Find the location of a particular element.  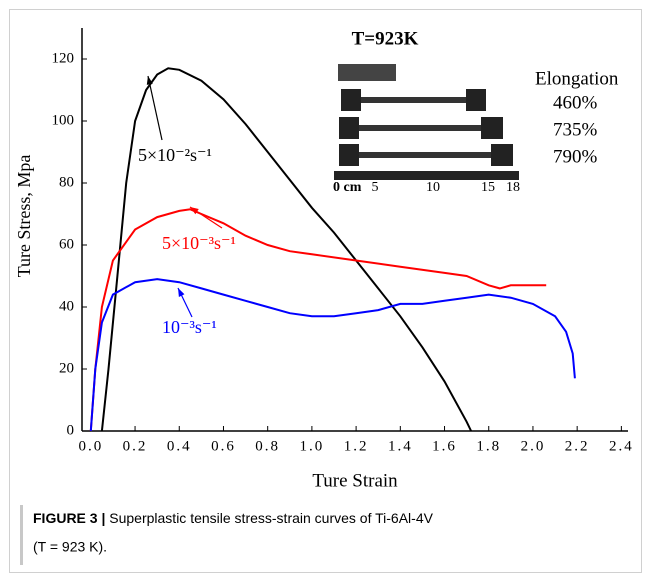

annotation-arrow is located at coordinates (155, 108).